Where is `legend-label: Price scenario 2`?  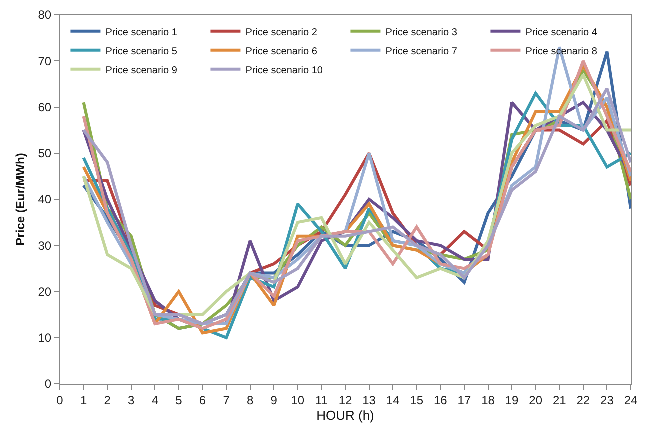
legend-label: Price scenario 2 is located at coordinates (282, 32).